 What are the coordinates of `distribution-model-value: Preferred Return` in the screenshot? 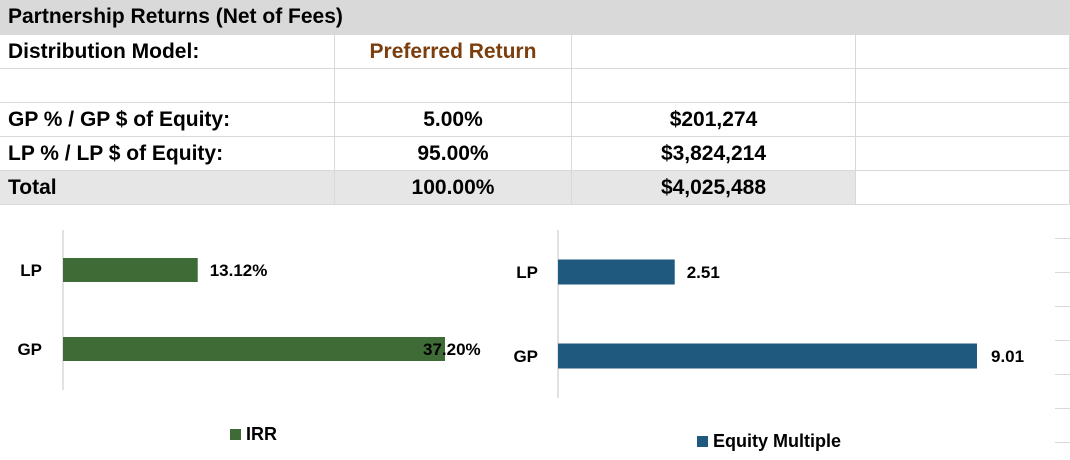 It's located at (453, 52).